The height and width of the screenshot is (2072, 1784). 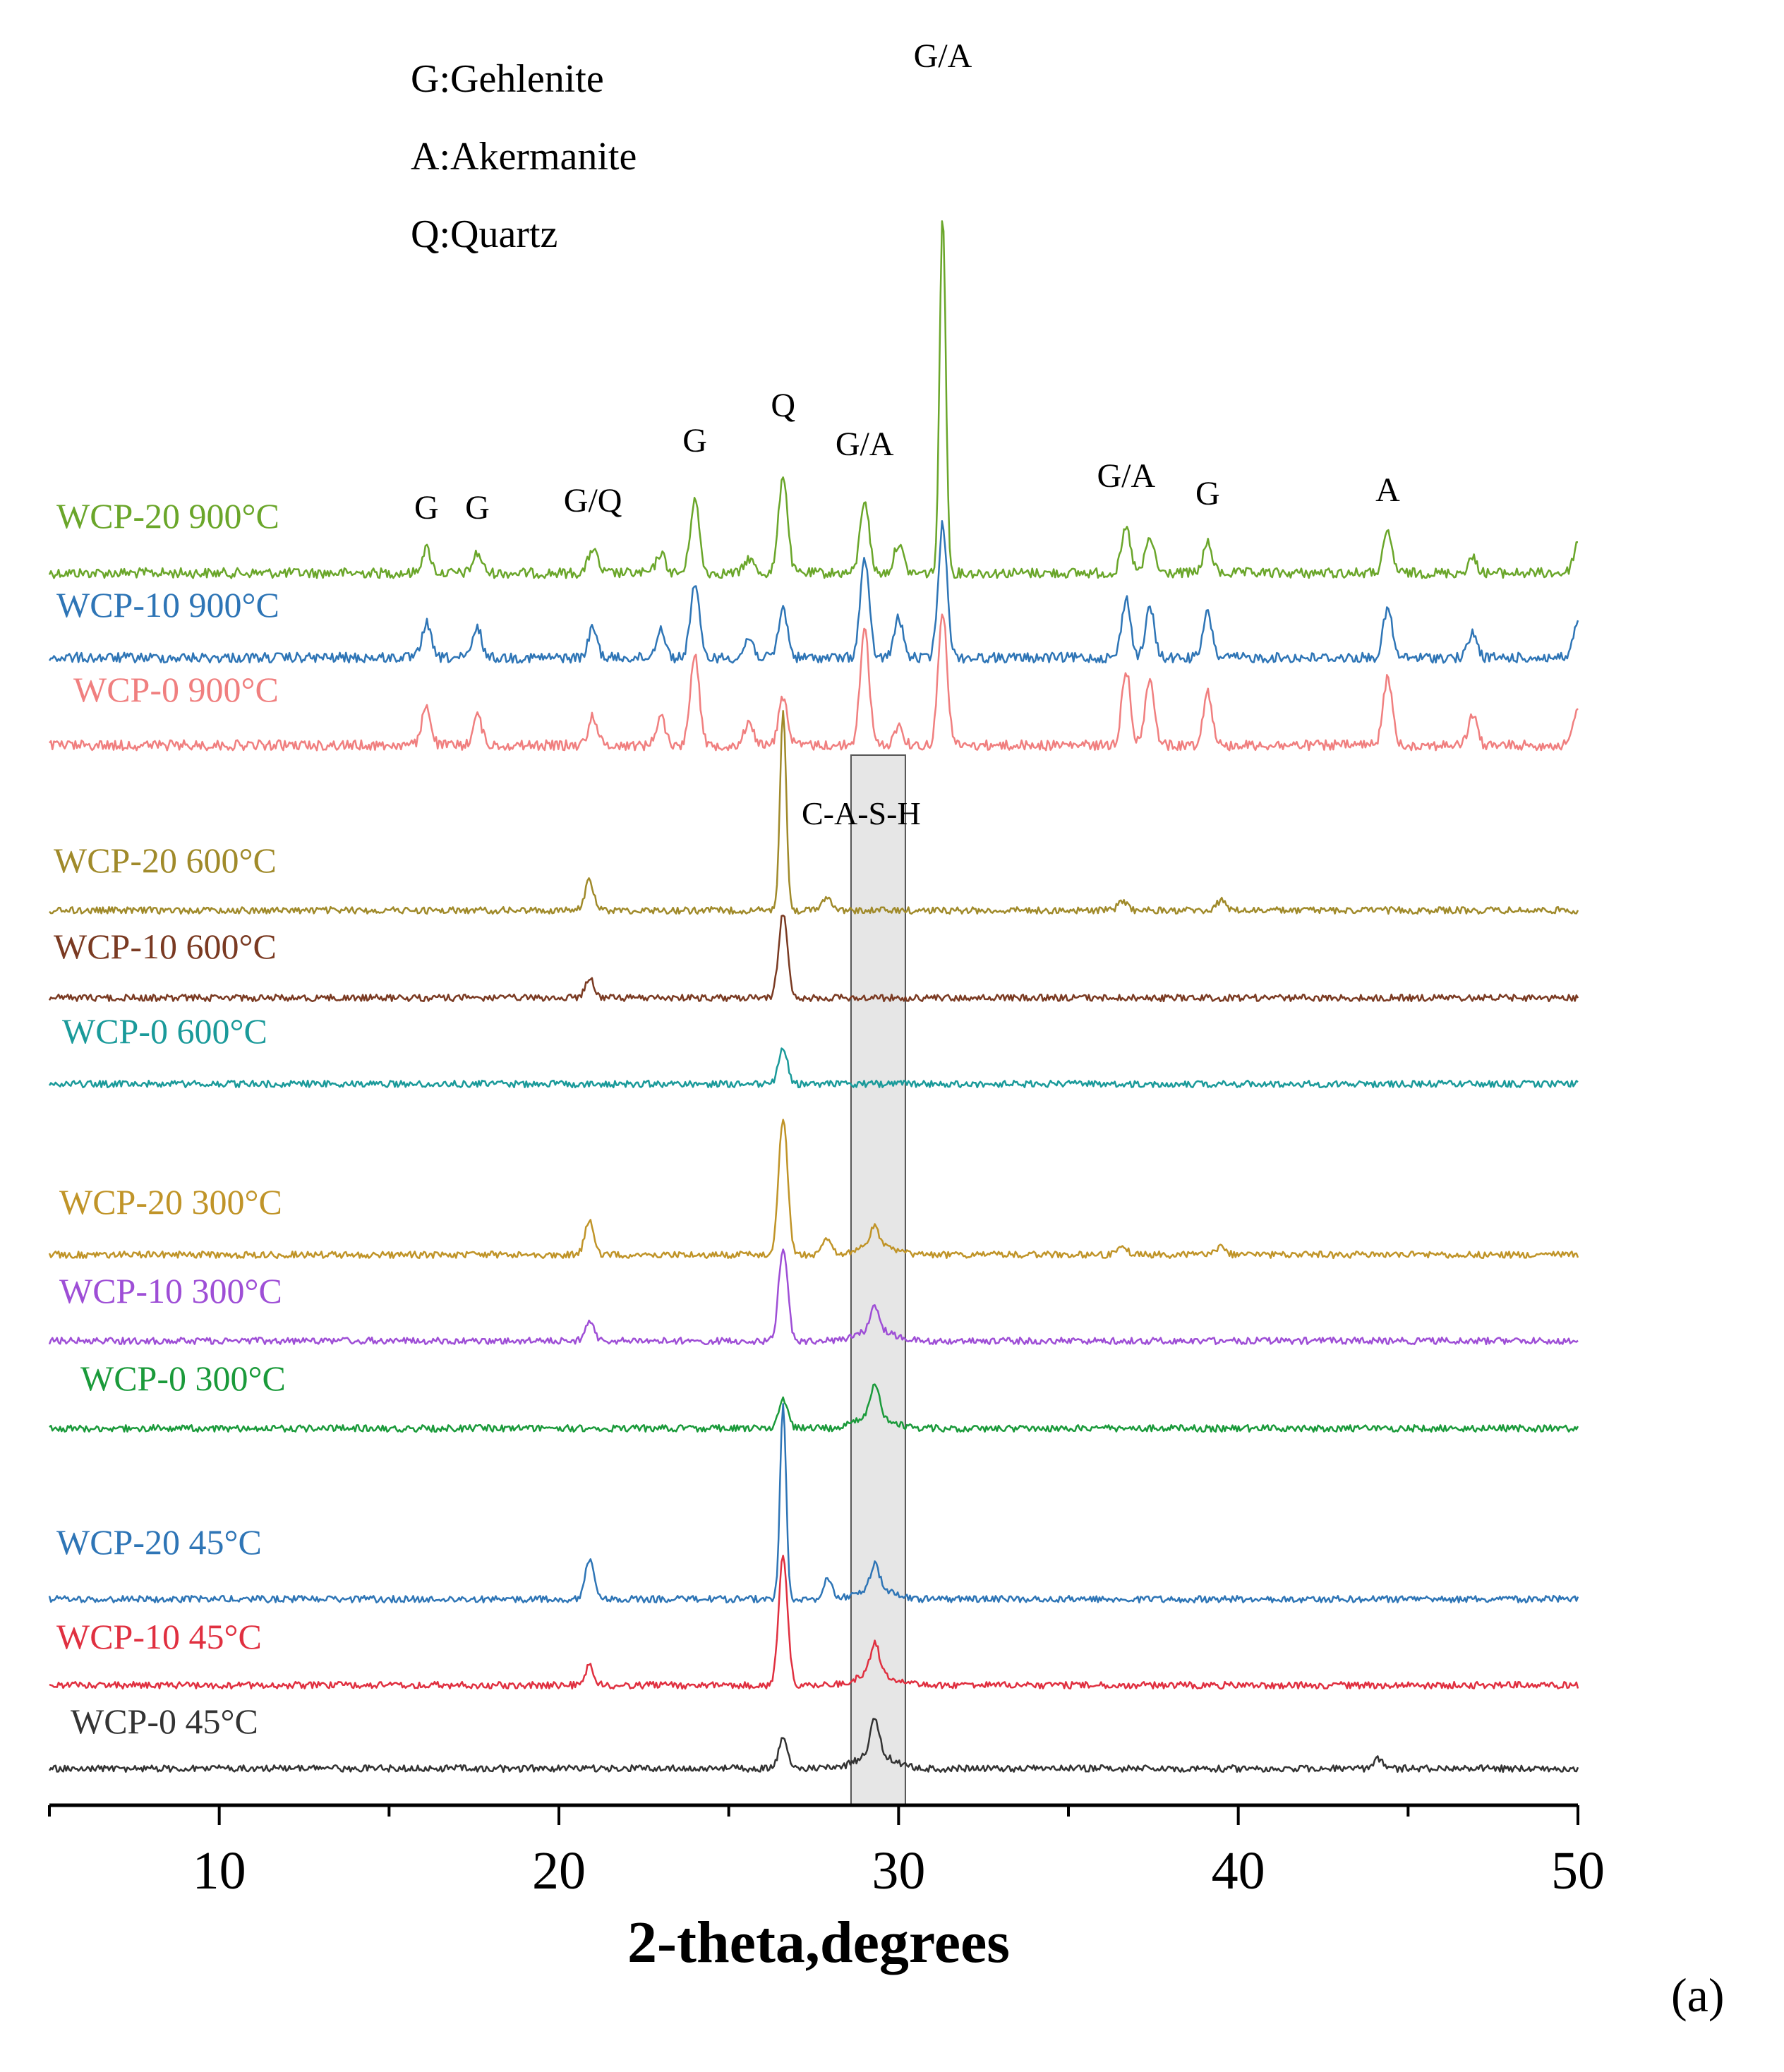 What do you see at coordinates (1238, 1871) in the screenshot?
I see `x-tick-label-40: 40` at bounding box center [1238, 1871].